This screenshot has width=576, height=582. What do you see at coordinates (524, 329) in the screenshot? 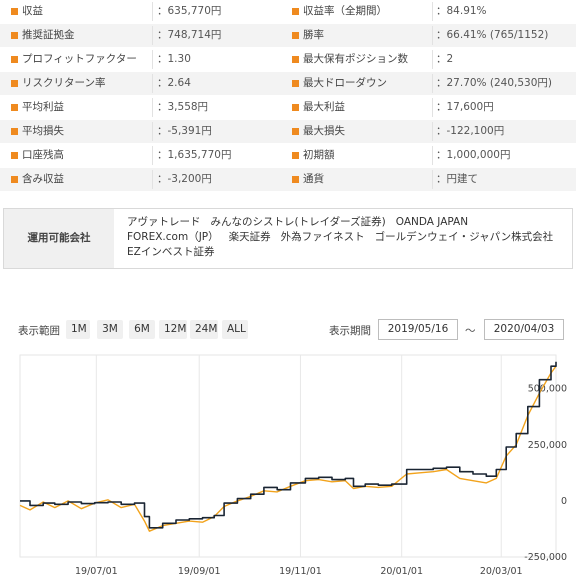
I see `end-date-input: 2020/04/03` at bounding box center [524, 329].